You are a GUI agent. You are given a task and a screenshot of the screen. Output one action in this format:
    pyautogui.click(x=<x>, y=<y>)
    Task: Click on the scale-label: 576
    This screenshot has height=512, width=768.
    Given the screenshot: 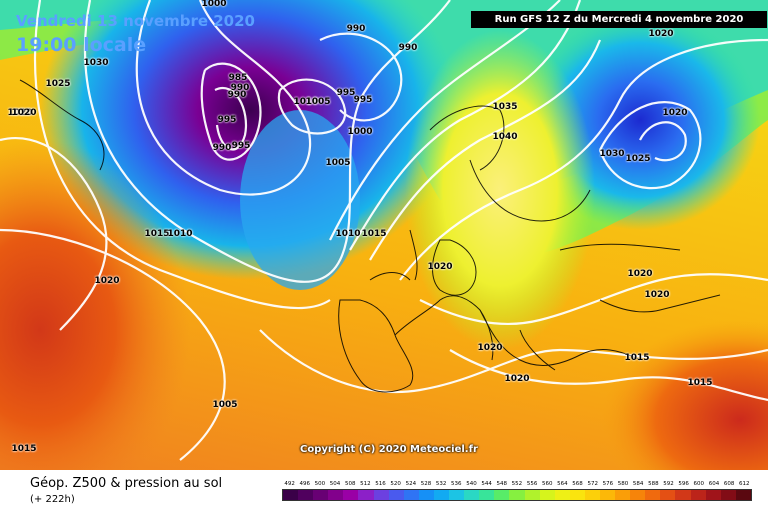 What is the action you would take?
    pyautogui.click(x=608, y=484)
    